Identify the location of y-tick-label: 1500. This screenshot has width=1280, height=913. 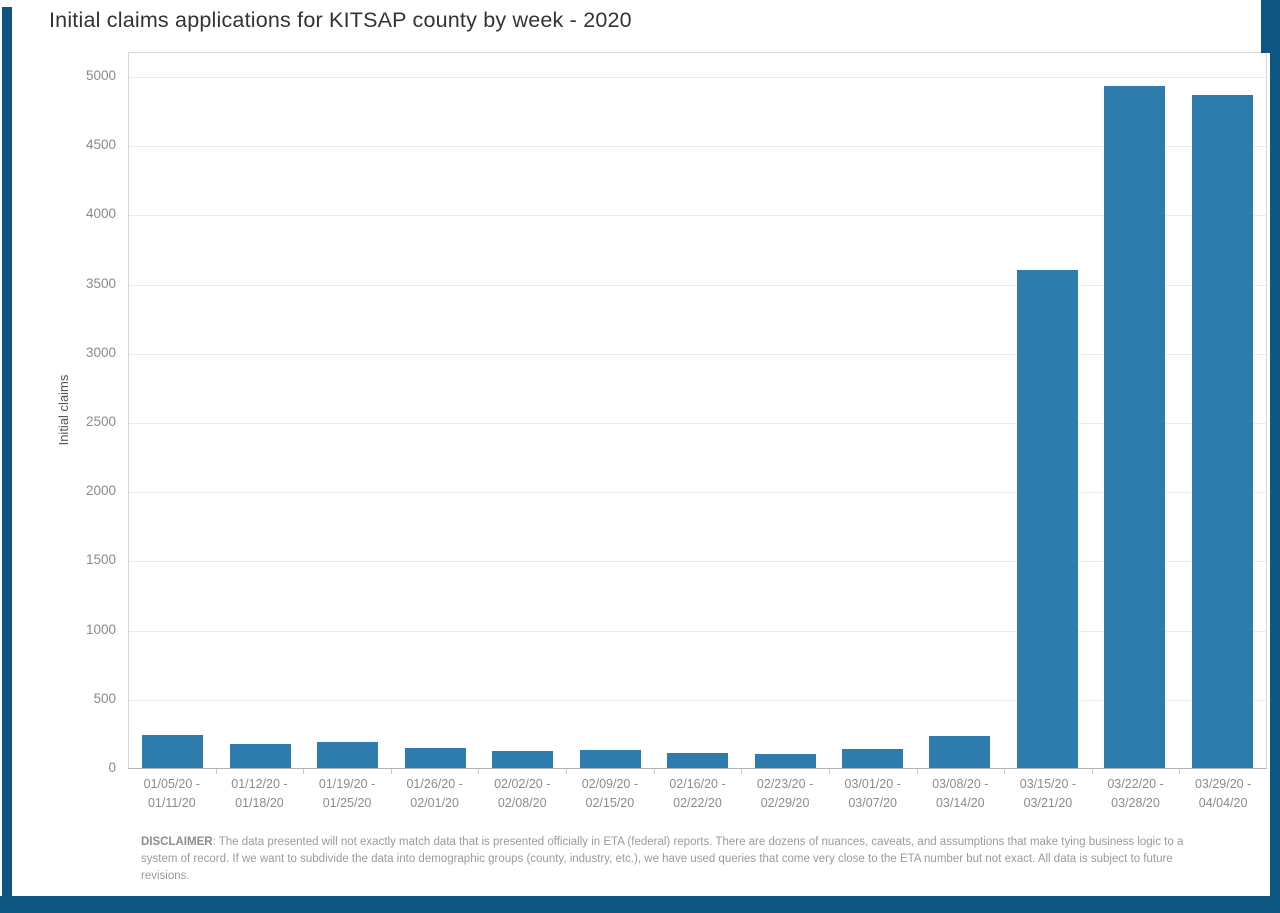
(100, 560).